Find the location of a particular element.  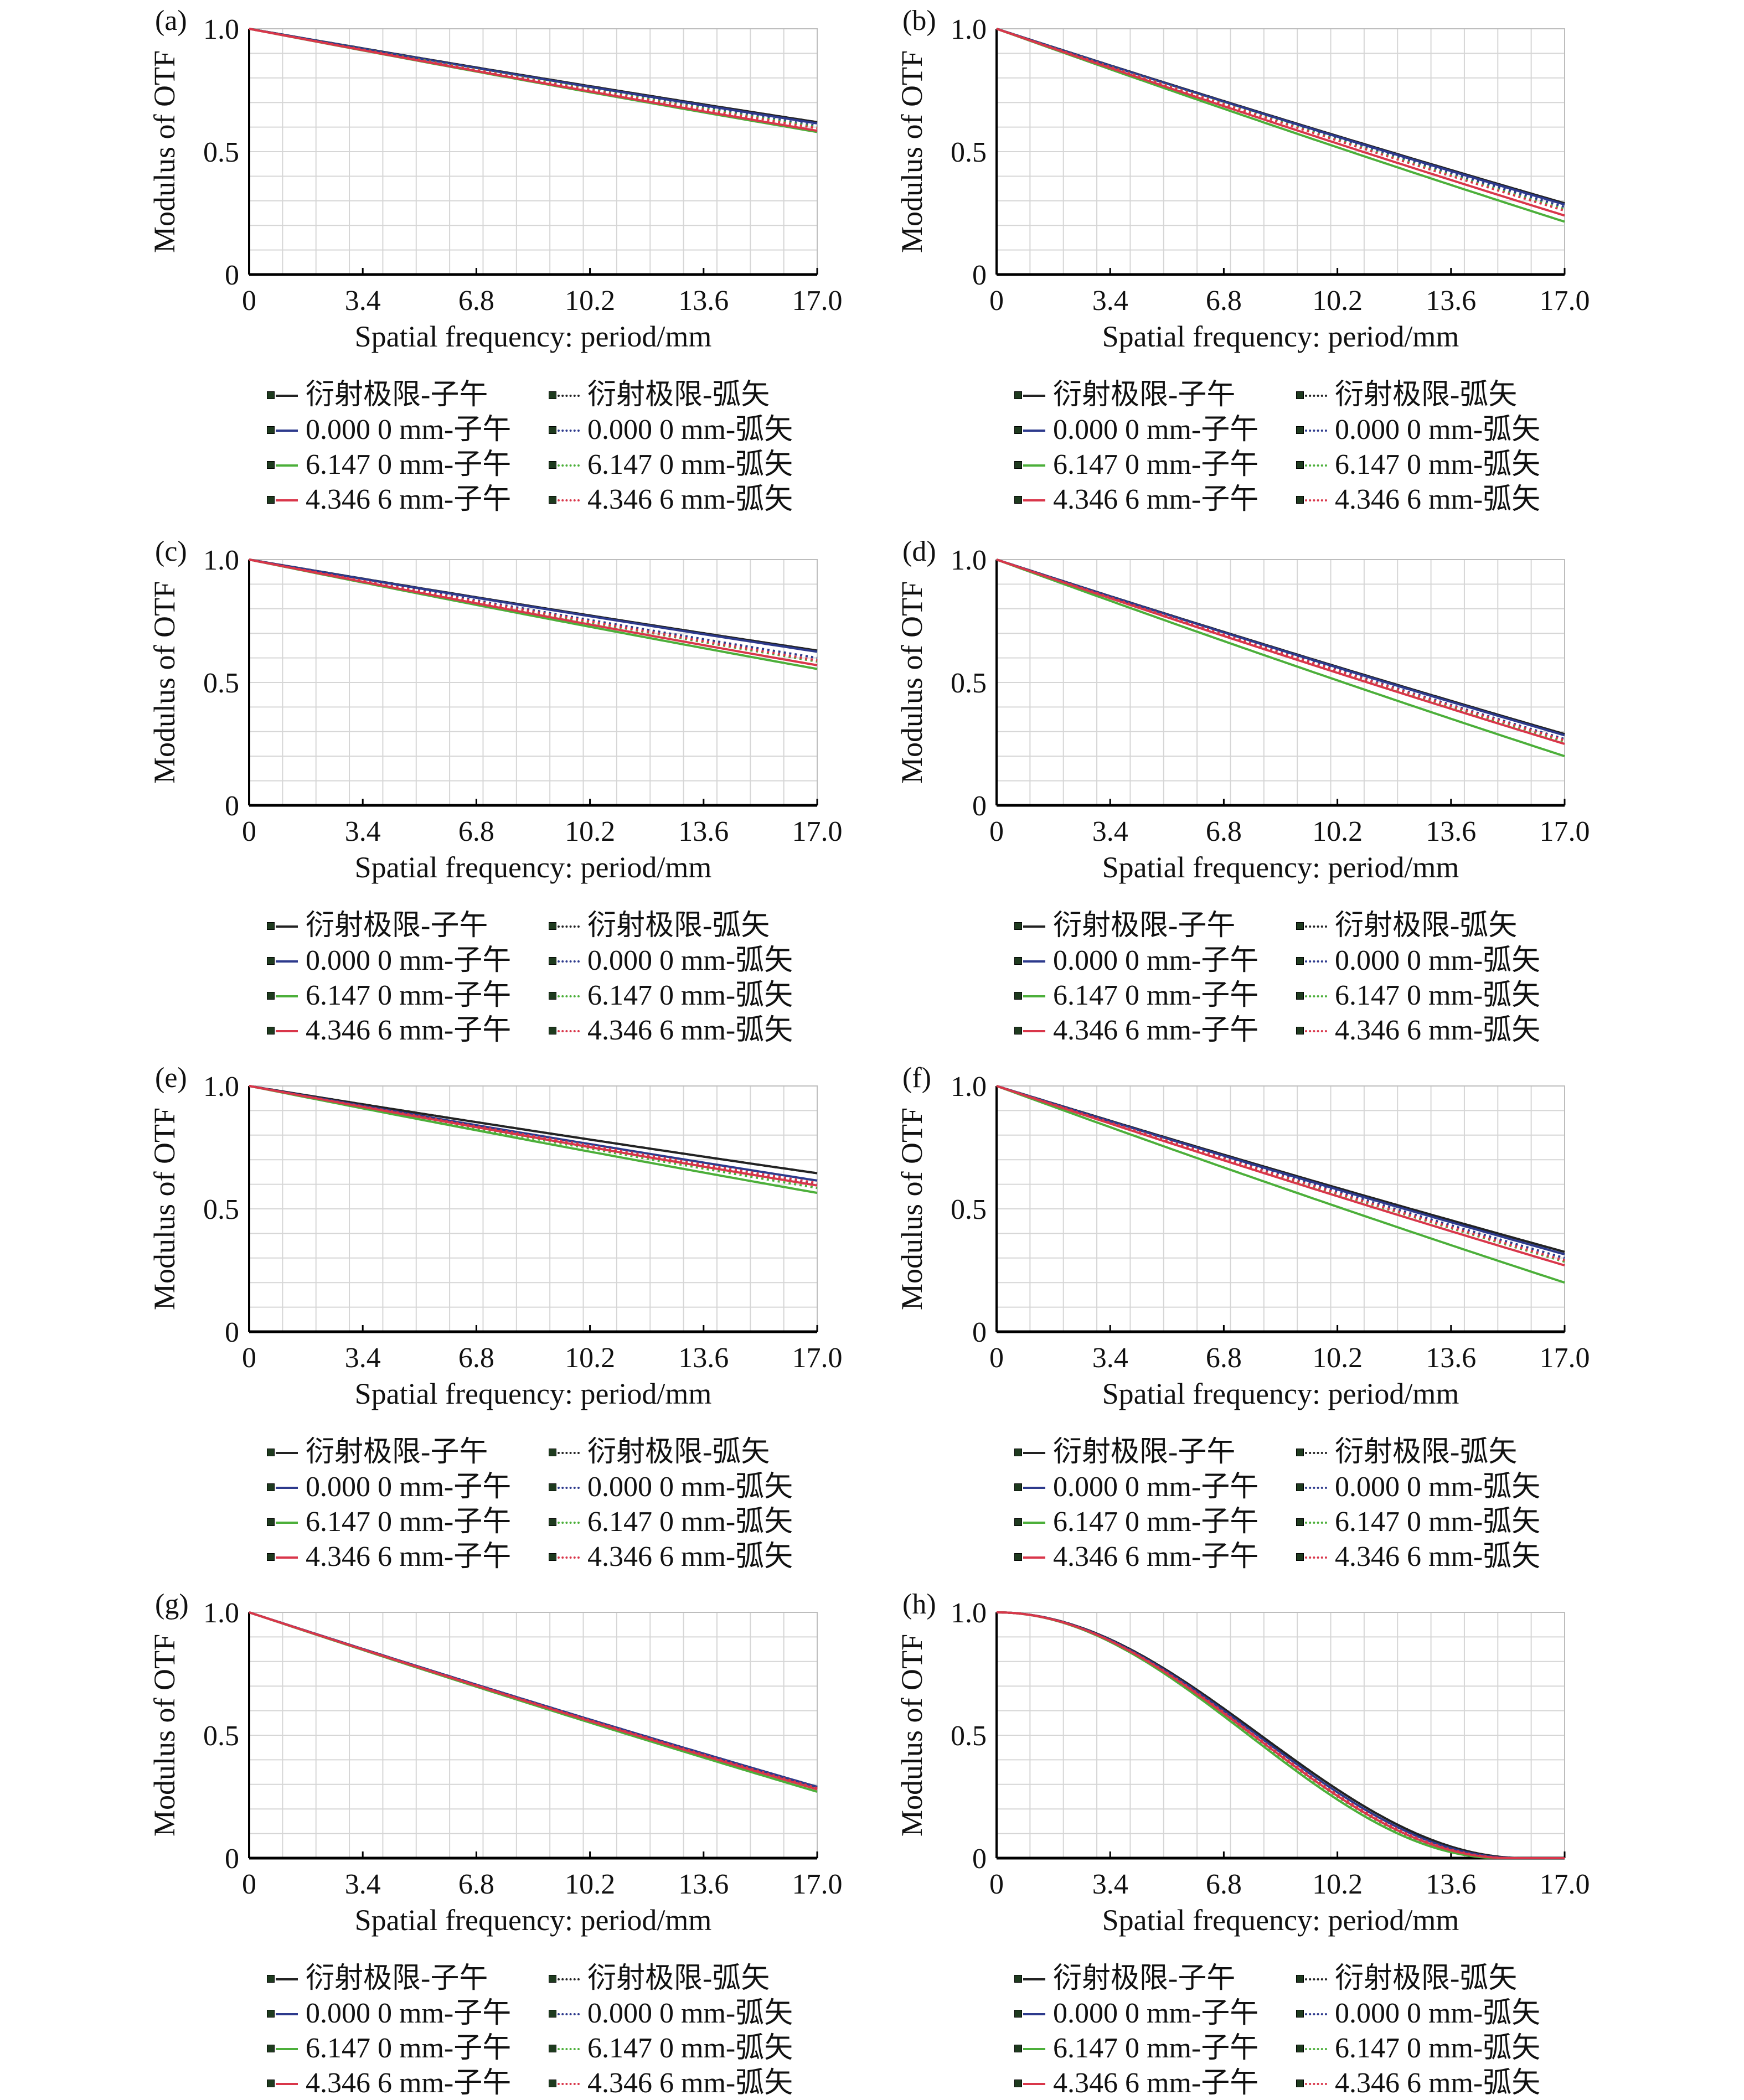

legend-label: 0.000 0 mm-弧矢 is located at coordinates (1438, 1487).